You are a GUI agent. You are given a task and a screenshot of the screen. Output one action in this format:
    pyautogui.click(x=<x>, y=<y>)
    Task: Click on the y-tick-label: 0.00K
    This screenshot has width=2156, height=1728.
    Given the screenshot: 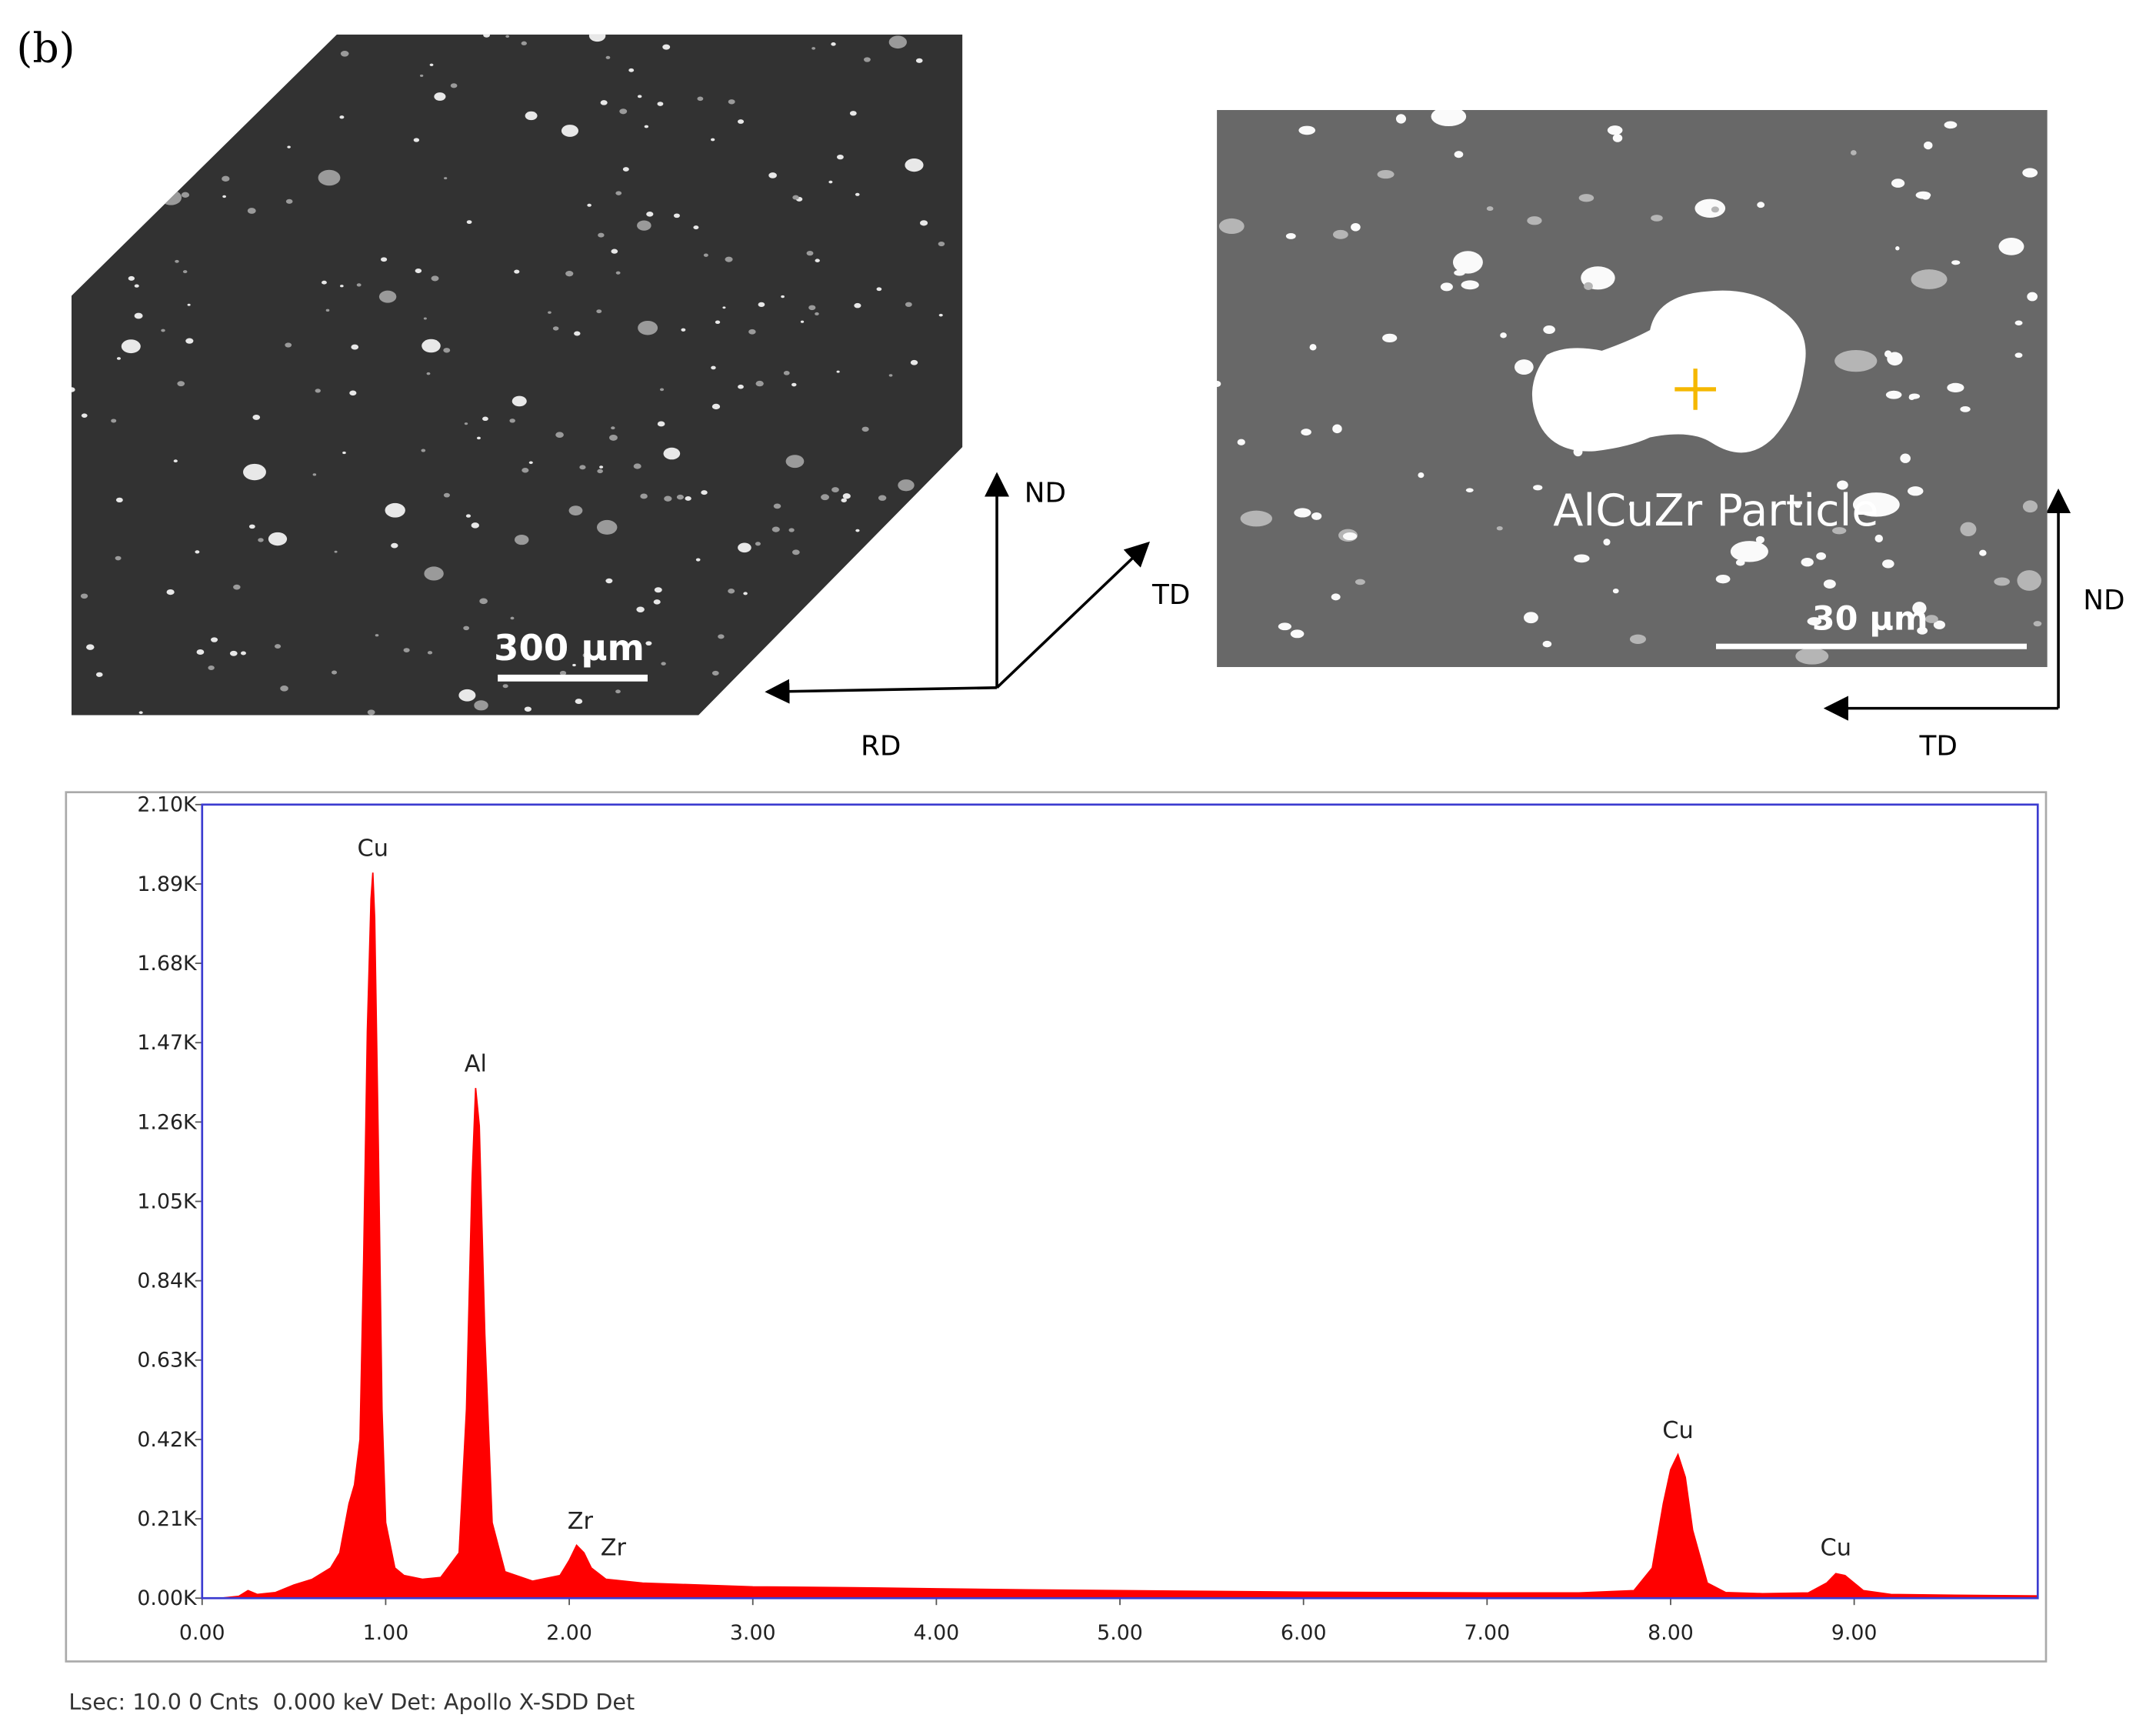 What is the action you would take?
    pyautogui.click(x=167, y=1598)
    